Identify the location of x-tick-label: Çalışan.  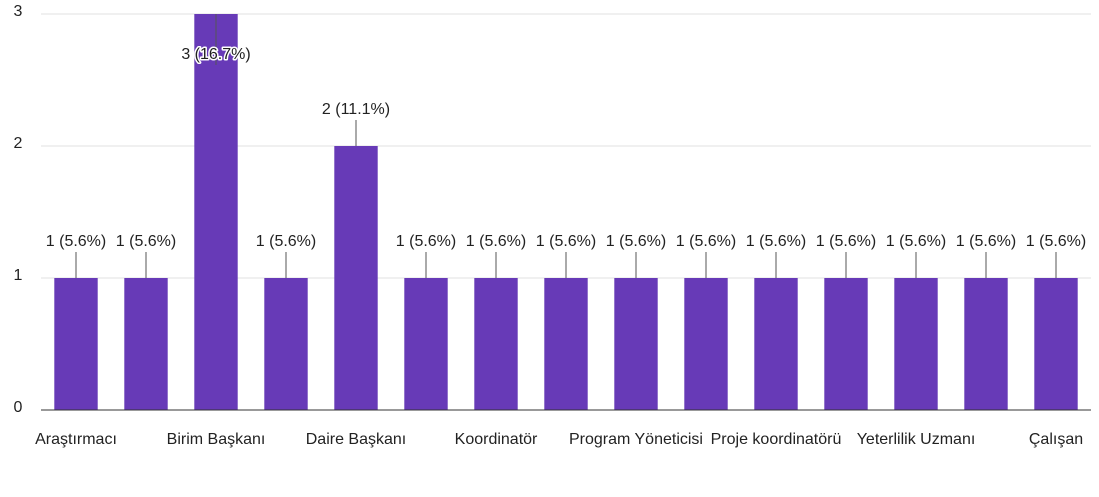
(1056, 439).